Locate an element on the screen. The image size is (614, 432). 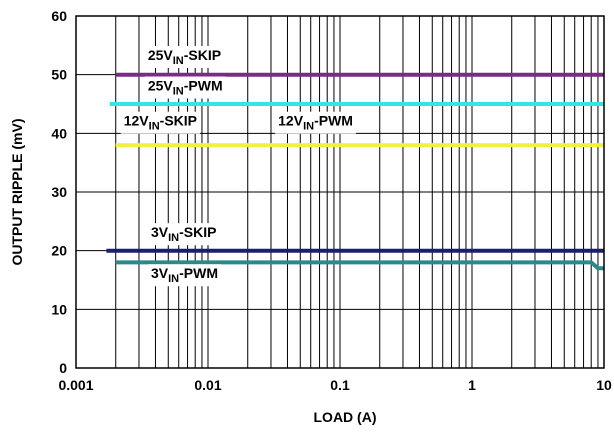
series-label-3vin-skip: 3VIN-SKIP is located at coordinates (183, 234).